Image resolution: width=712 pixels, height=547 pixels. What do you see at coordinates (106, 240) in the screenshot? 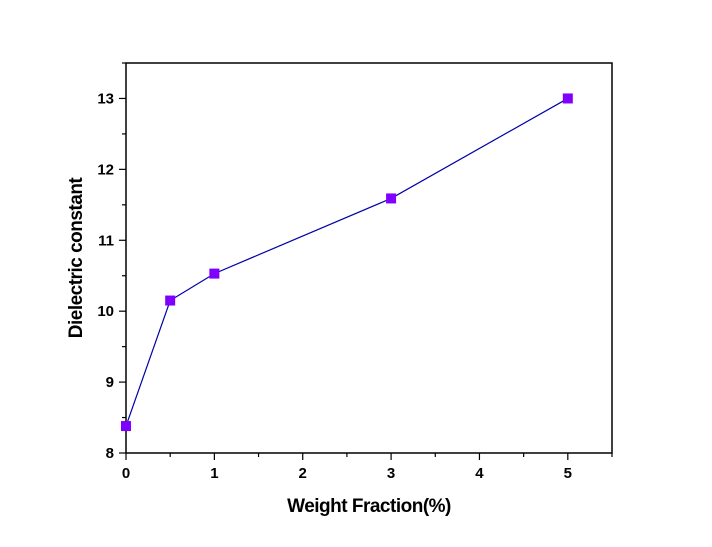
I see `y-tick-label: 11` at bounding box center [106, 240].